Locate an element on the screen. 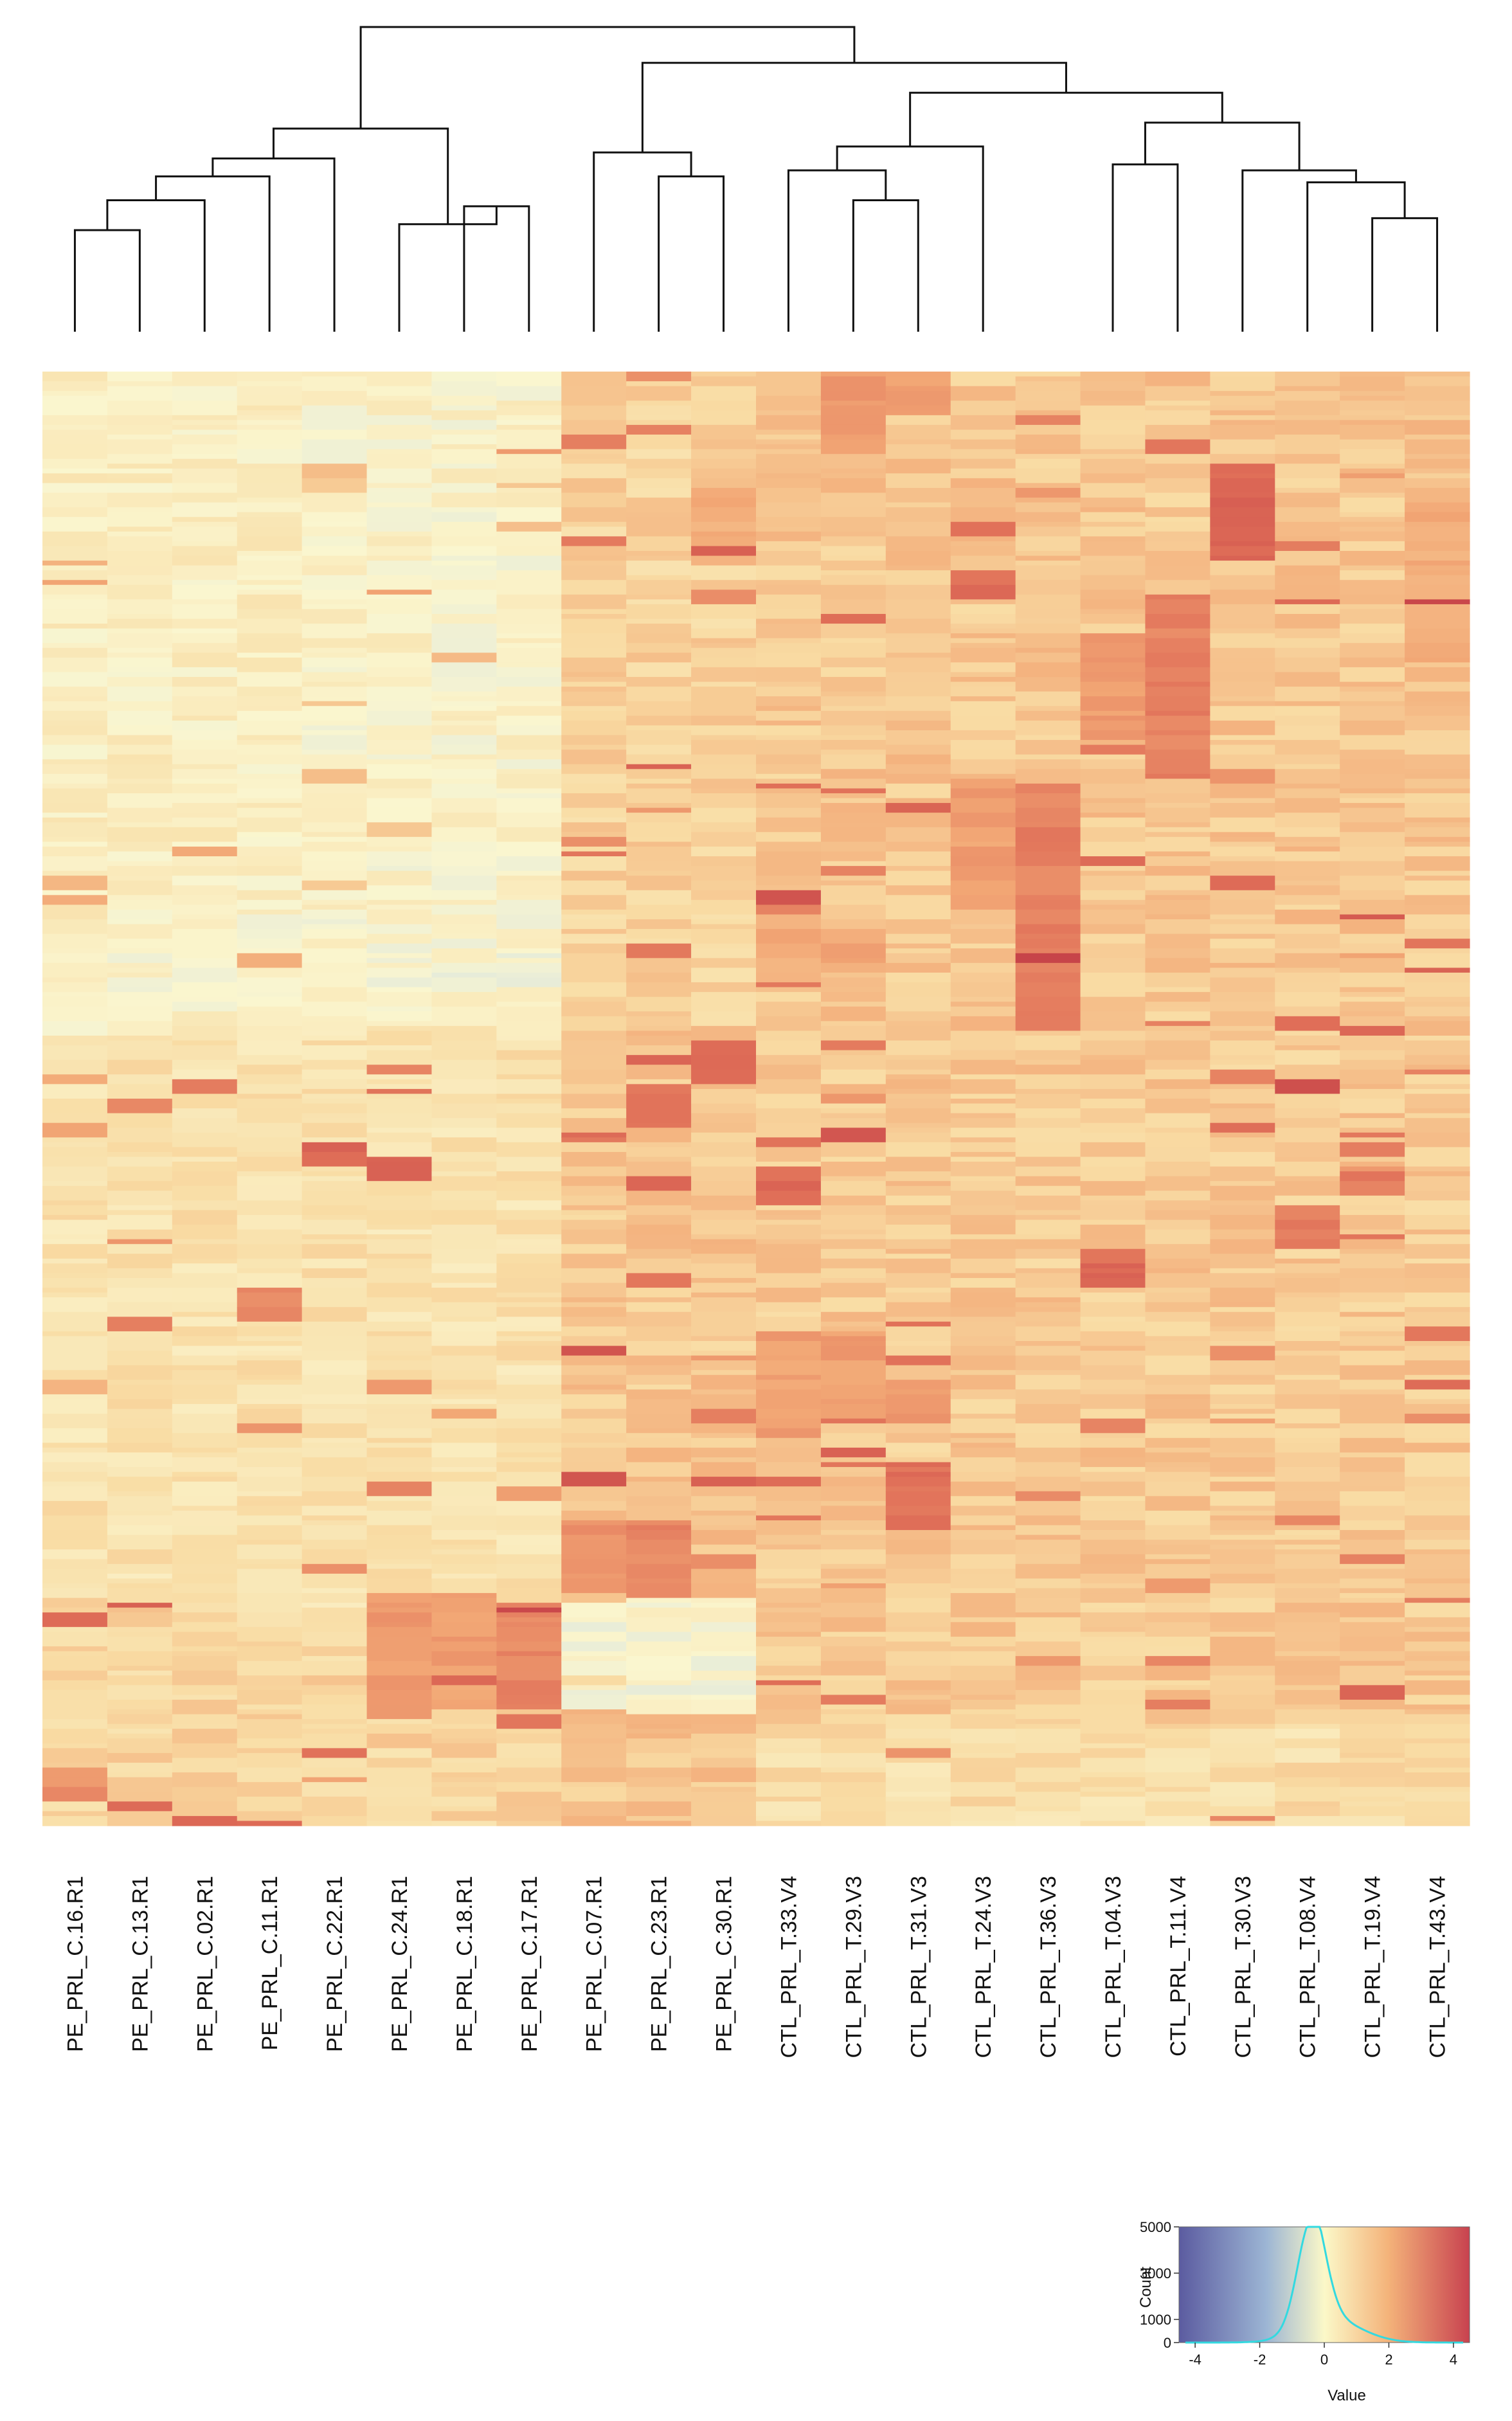 The height and width of the screenshot is (2421, 1512). dendrogram-branch is located at coordinates (910, 239).